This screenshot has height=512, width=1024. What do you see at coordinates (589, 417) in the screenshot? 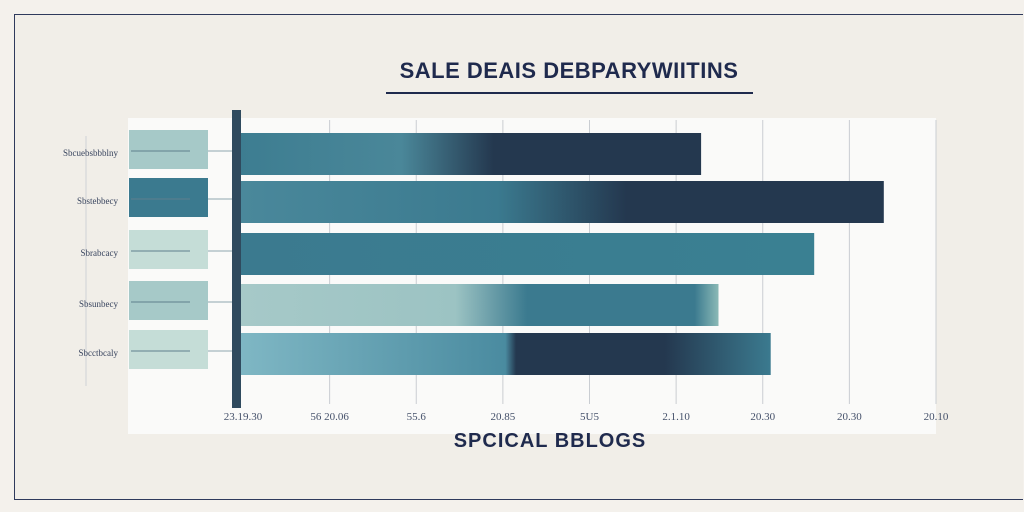
I see `x-tick-label: 5U5` at bounding box center [589, 417].